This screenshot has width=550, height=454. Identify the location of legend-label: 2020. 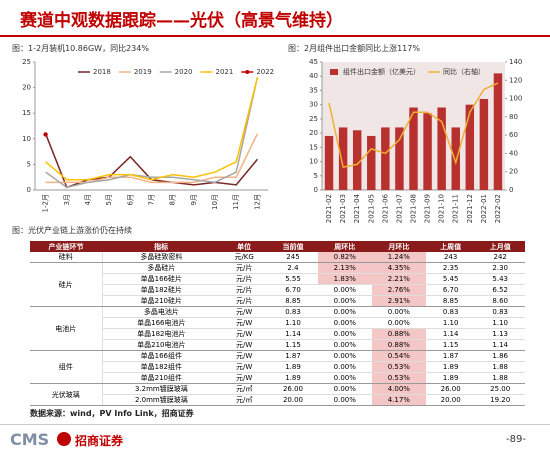
(184, 72).